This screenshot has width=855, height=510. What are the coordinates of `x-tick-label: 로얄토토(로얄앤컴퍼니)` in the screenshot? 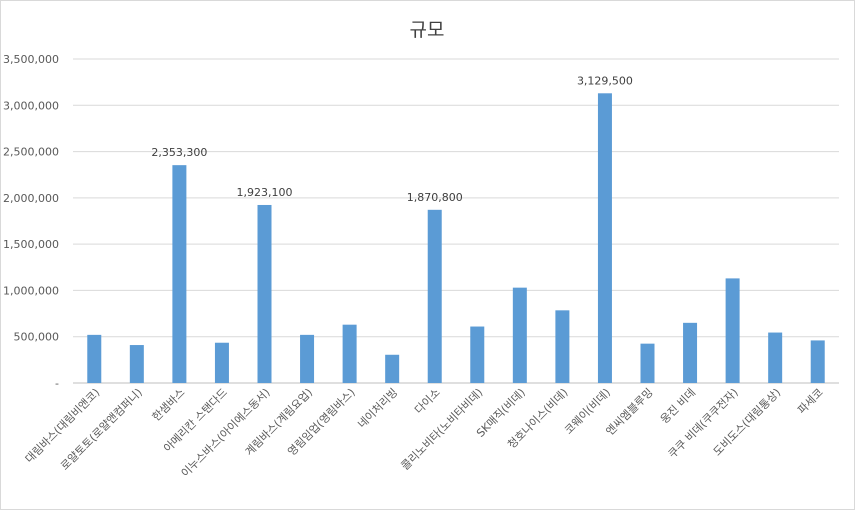 It's located at (101, 429).